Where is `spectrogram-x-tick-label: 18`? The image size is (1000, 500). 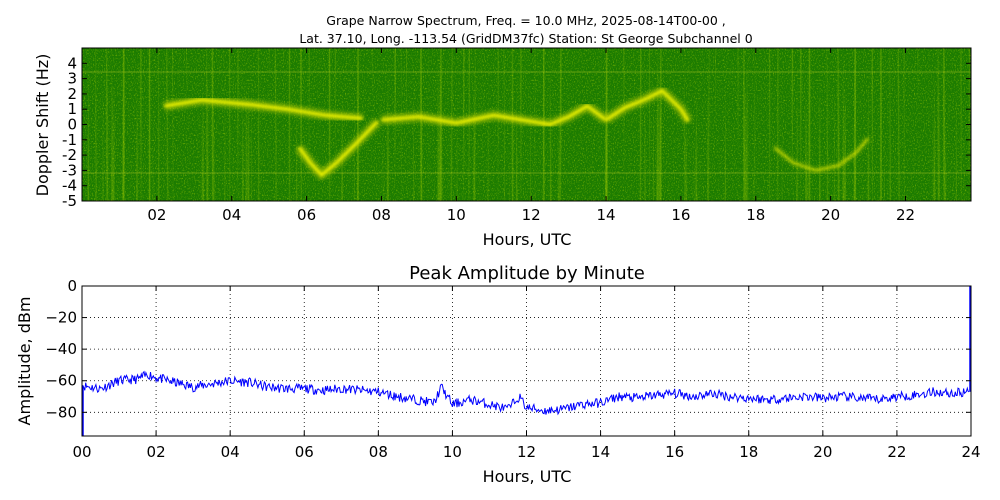 spectrogram-x-tick-label: 18 is located at coordinates (755, 215).